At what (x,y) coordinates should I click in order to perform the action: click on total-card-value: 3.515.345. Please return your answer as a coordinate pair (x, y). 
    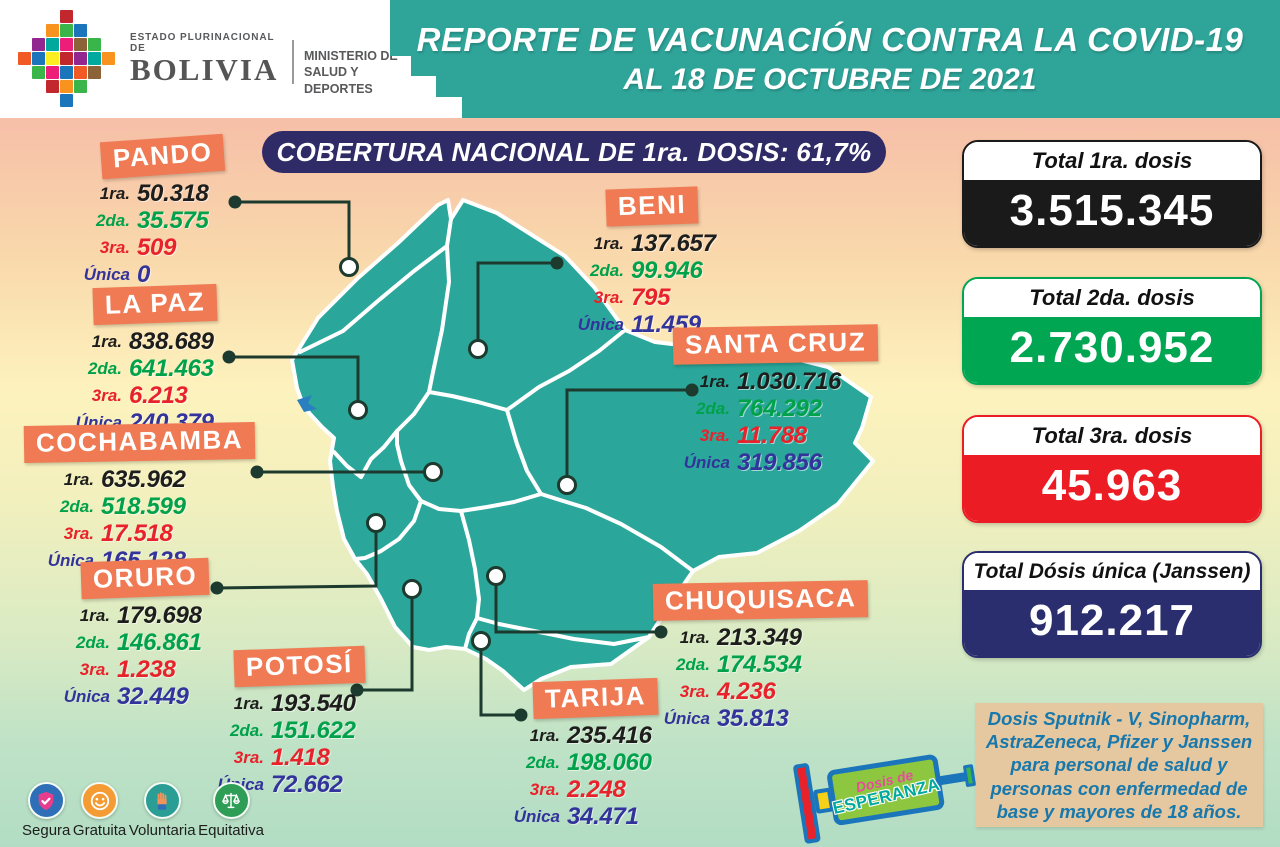
    Looking at the image, I should click on (1112, 212).